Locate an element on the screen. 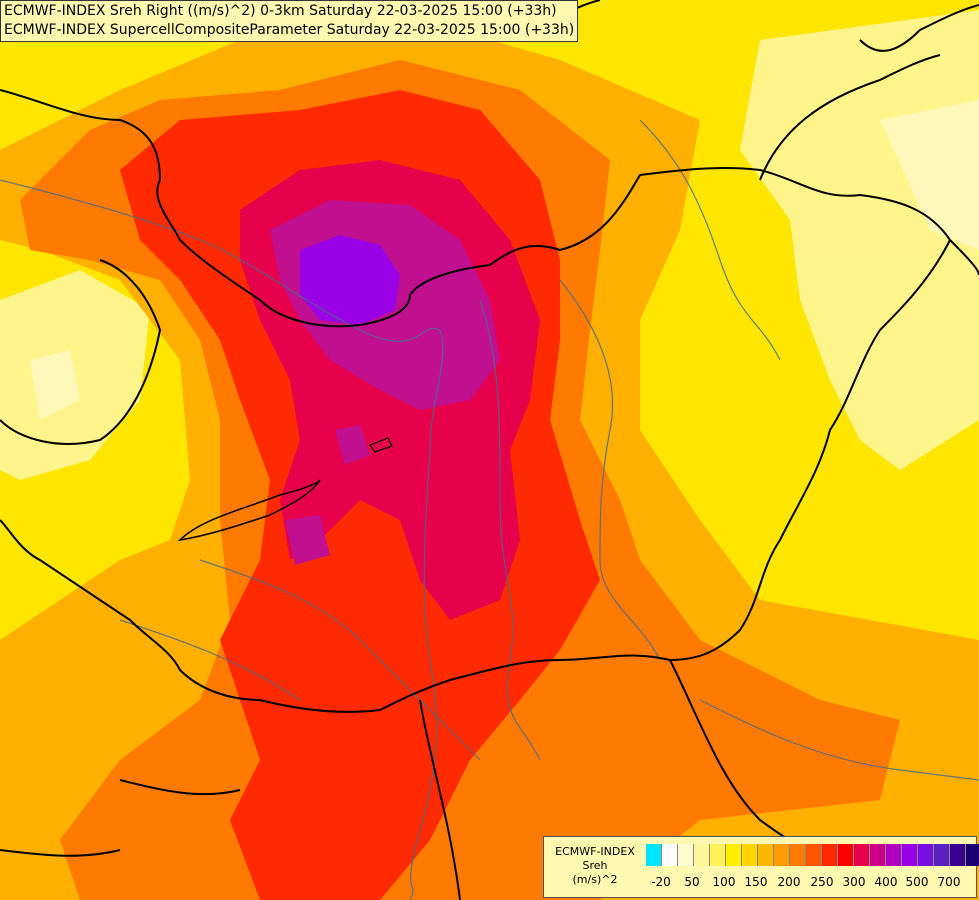  legend-tick-label: 400 is located at coordinates (886, 882).